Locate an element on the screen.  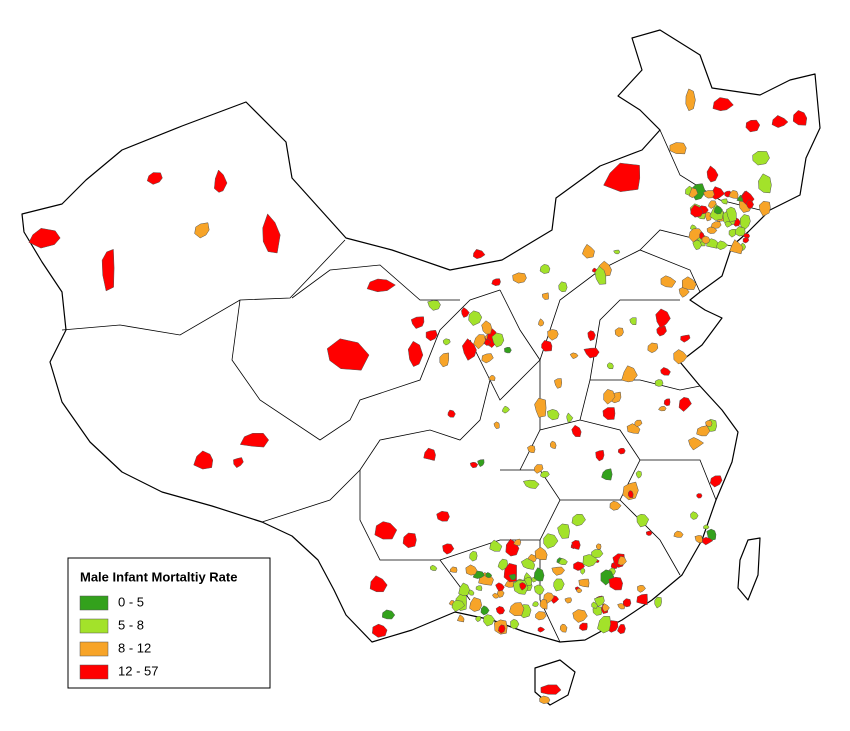
legend: 0 - 5 5 - 8 8 - 12 12 - 57 is located at coordinates (118, 637).